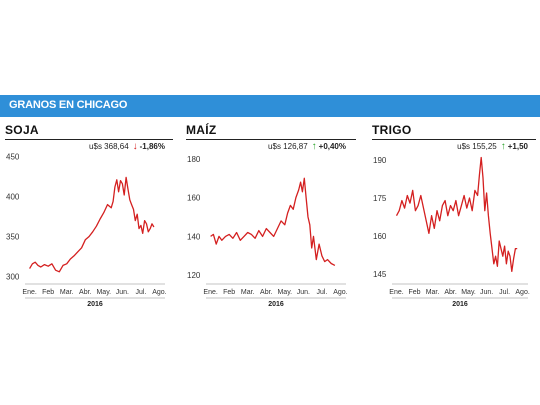 The width and height of the screenshot is (540, 405). What do you see at coordinates (201, 130) in the screenshot?
I see `chart-title: MAÍZ` at bounding box center [201, 130].